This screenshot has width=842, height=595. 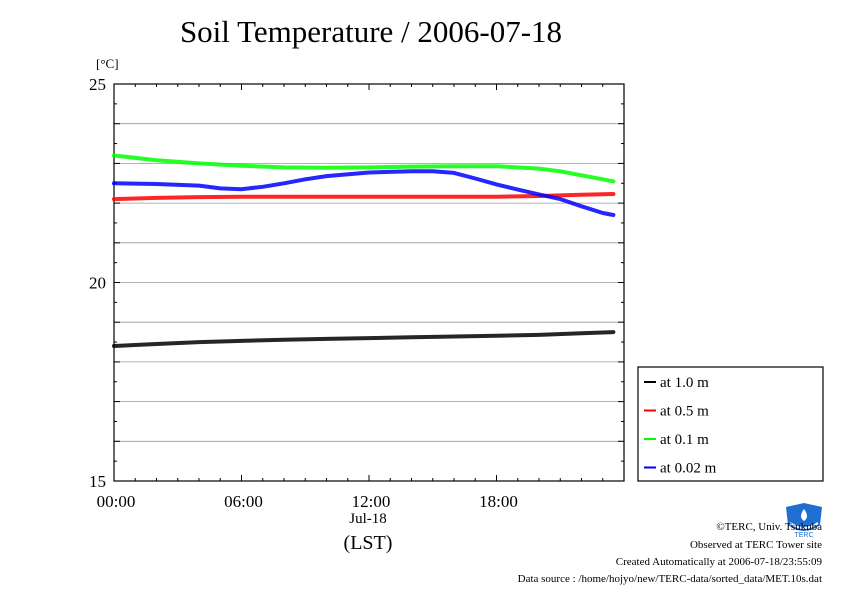 What do you see at coordinates (684, 440) in the screenshot?
I see `legend-label: at 0.1 m` at bounding box center [684, 440].